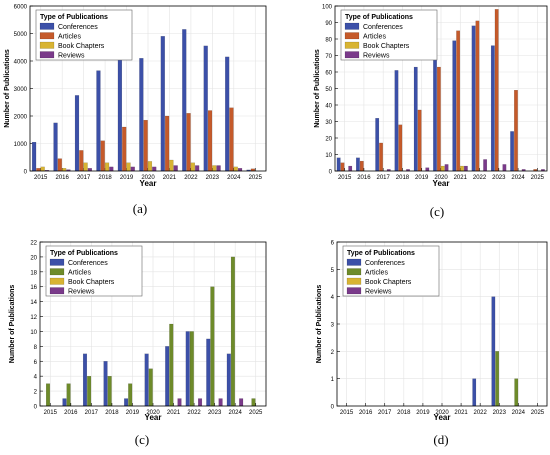 Image resolution: width=550 pixels, height=455 pixels. Describe the element at coordinates (105, 384) in the screenshot. I see `bar-conferences-2018` at that location.